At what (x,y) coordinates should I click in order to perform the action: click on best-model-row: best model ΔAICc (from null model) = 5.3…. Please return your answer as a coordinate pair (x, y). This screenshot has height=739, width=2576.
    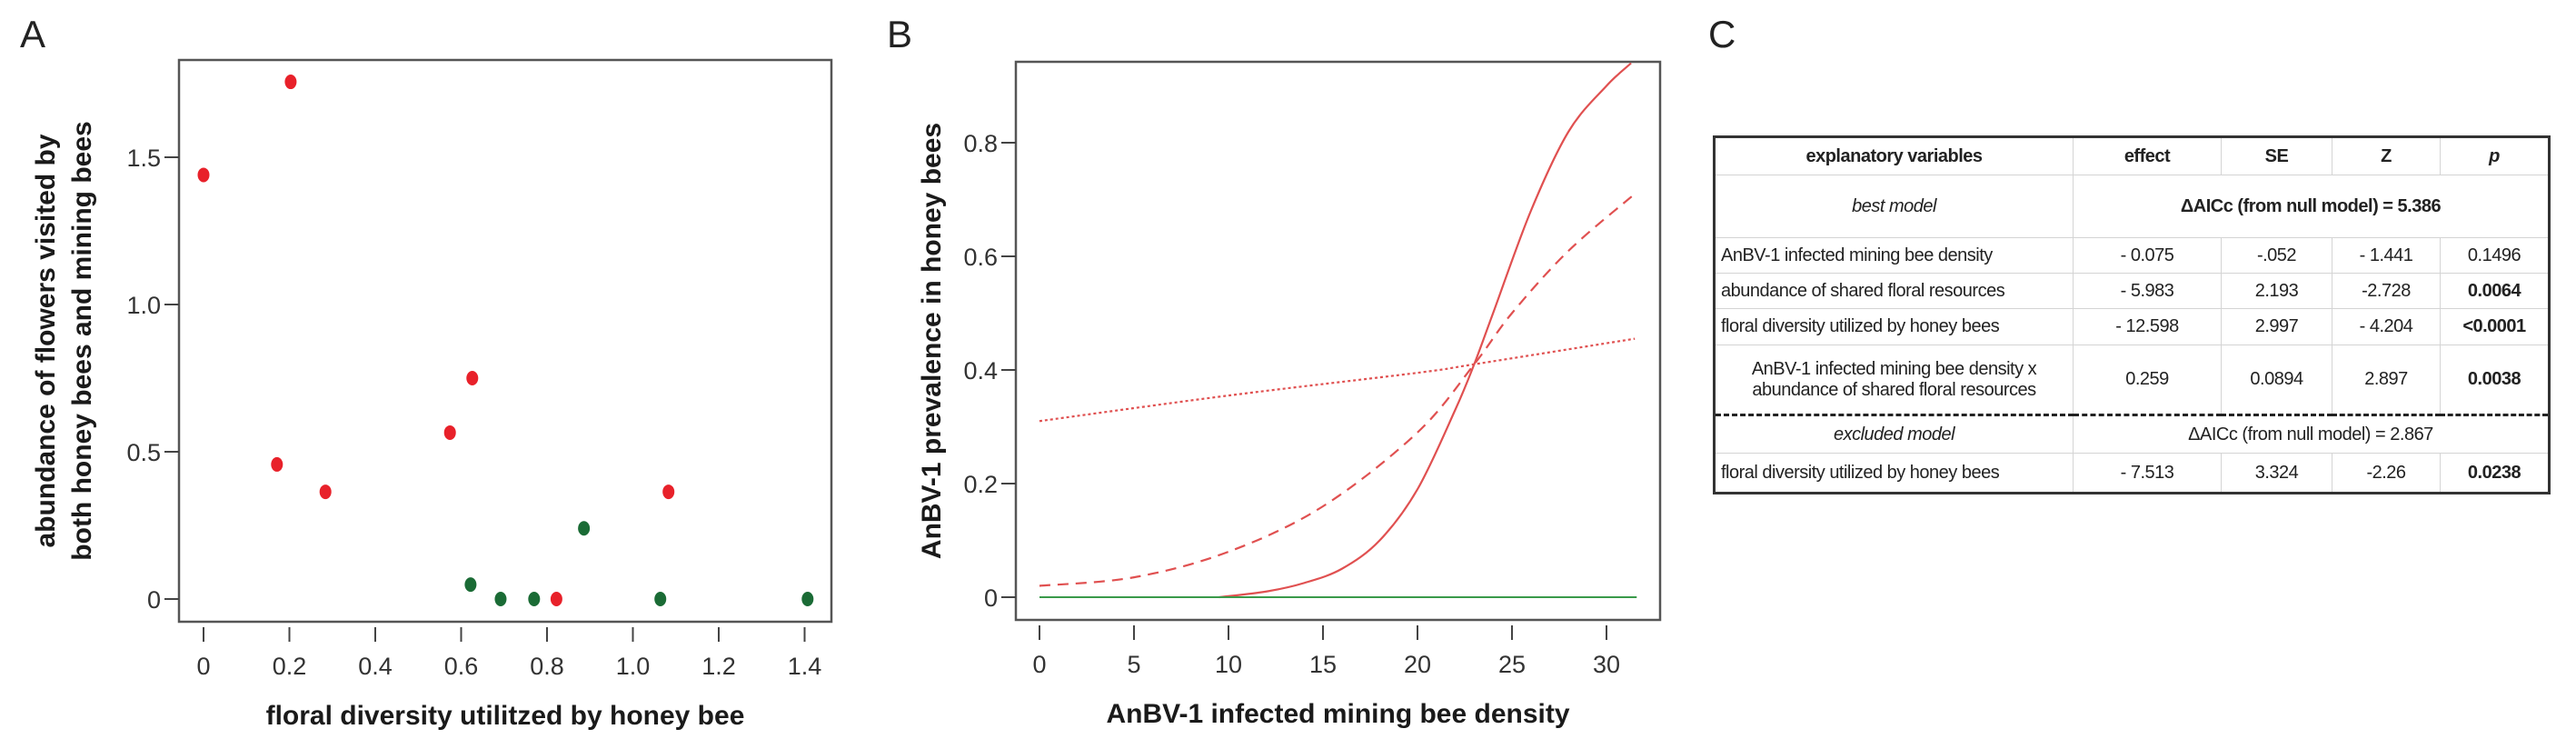
    Looking at the image, I should click on (2132, 206).